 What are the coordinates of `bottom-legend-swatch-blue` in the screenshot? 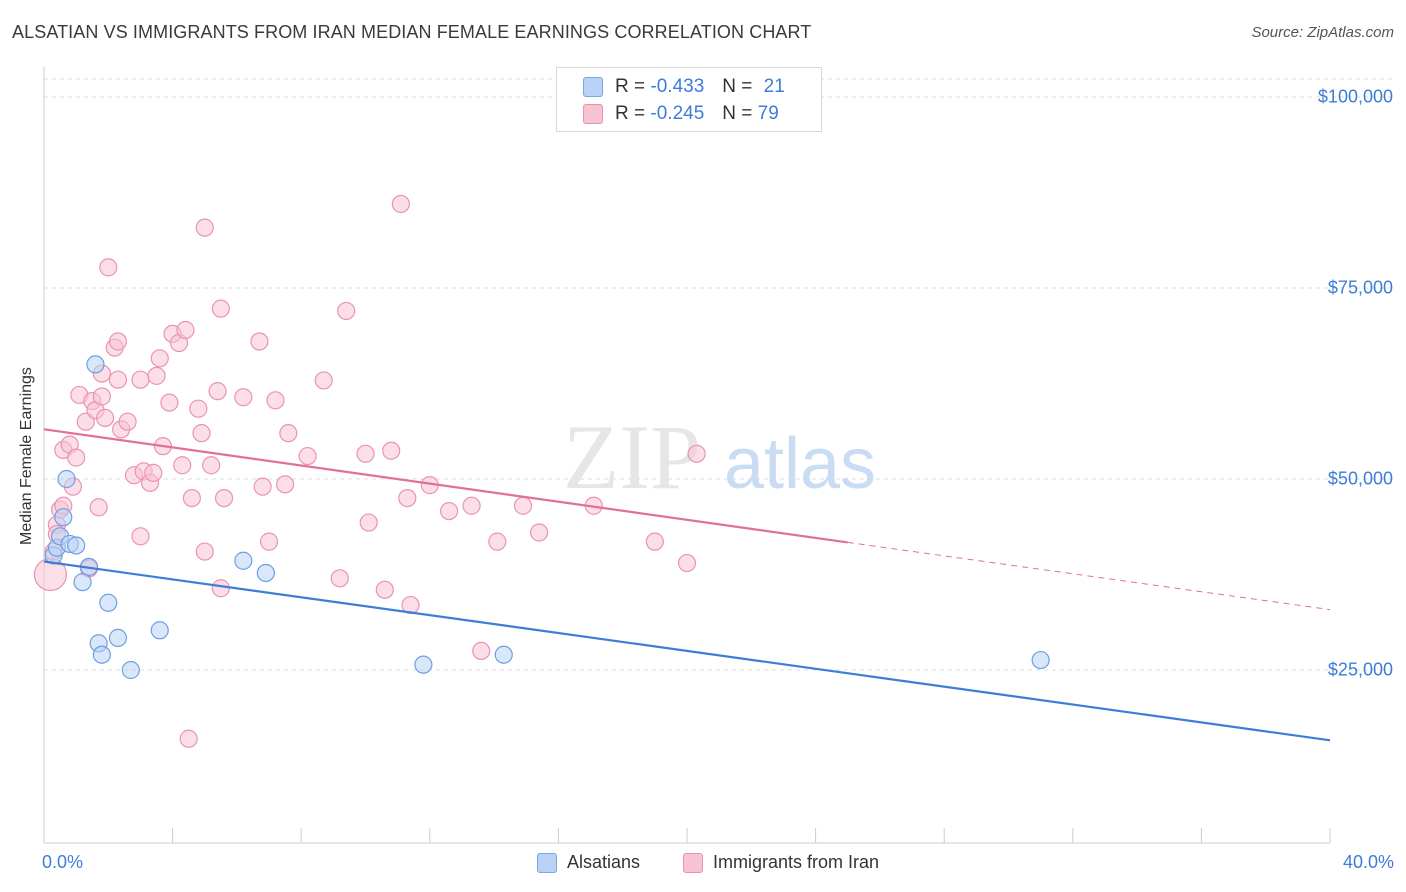 It's located at (547, 862).